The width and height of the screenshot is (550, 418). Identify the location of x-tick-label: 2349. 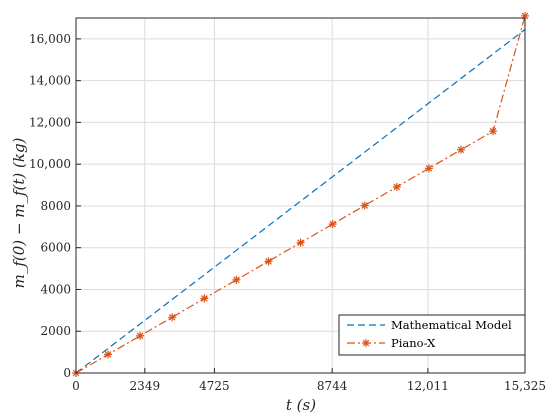
(145, 386).